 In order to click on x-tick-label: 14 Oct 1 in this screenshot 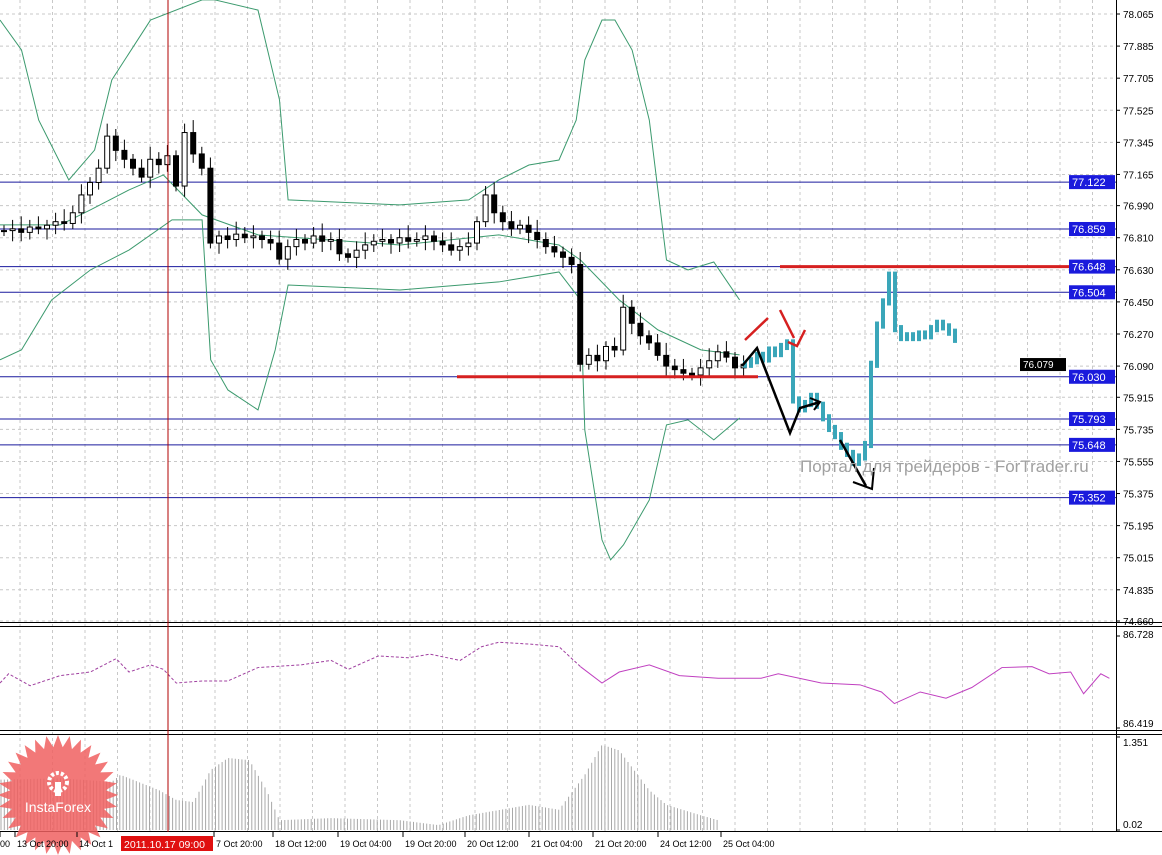, I will do `click(96, 844)`.